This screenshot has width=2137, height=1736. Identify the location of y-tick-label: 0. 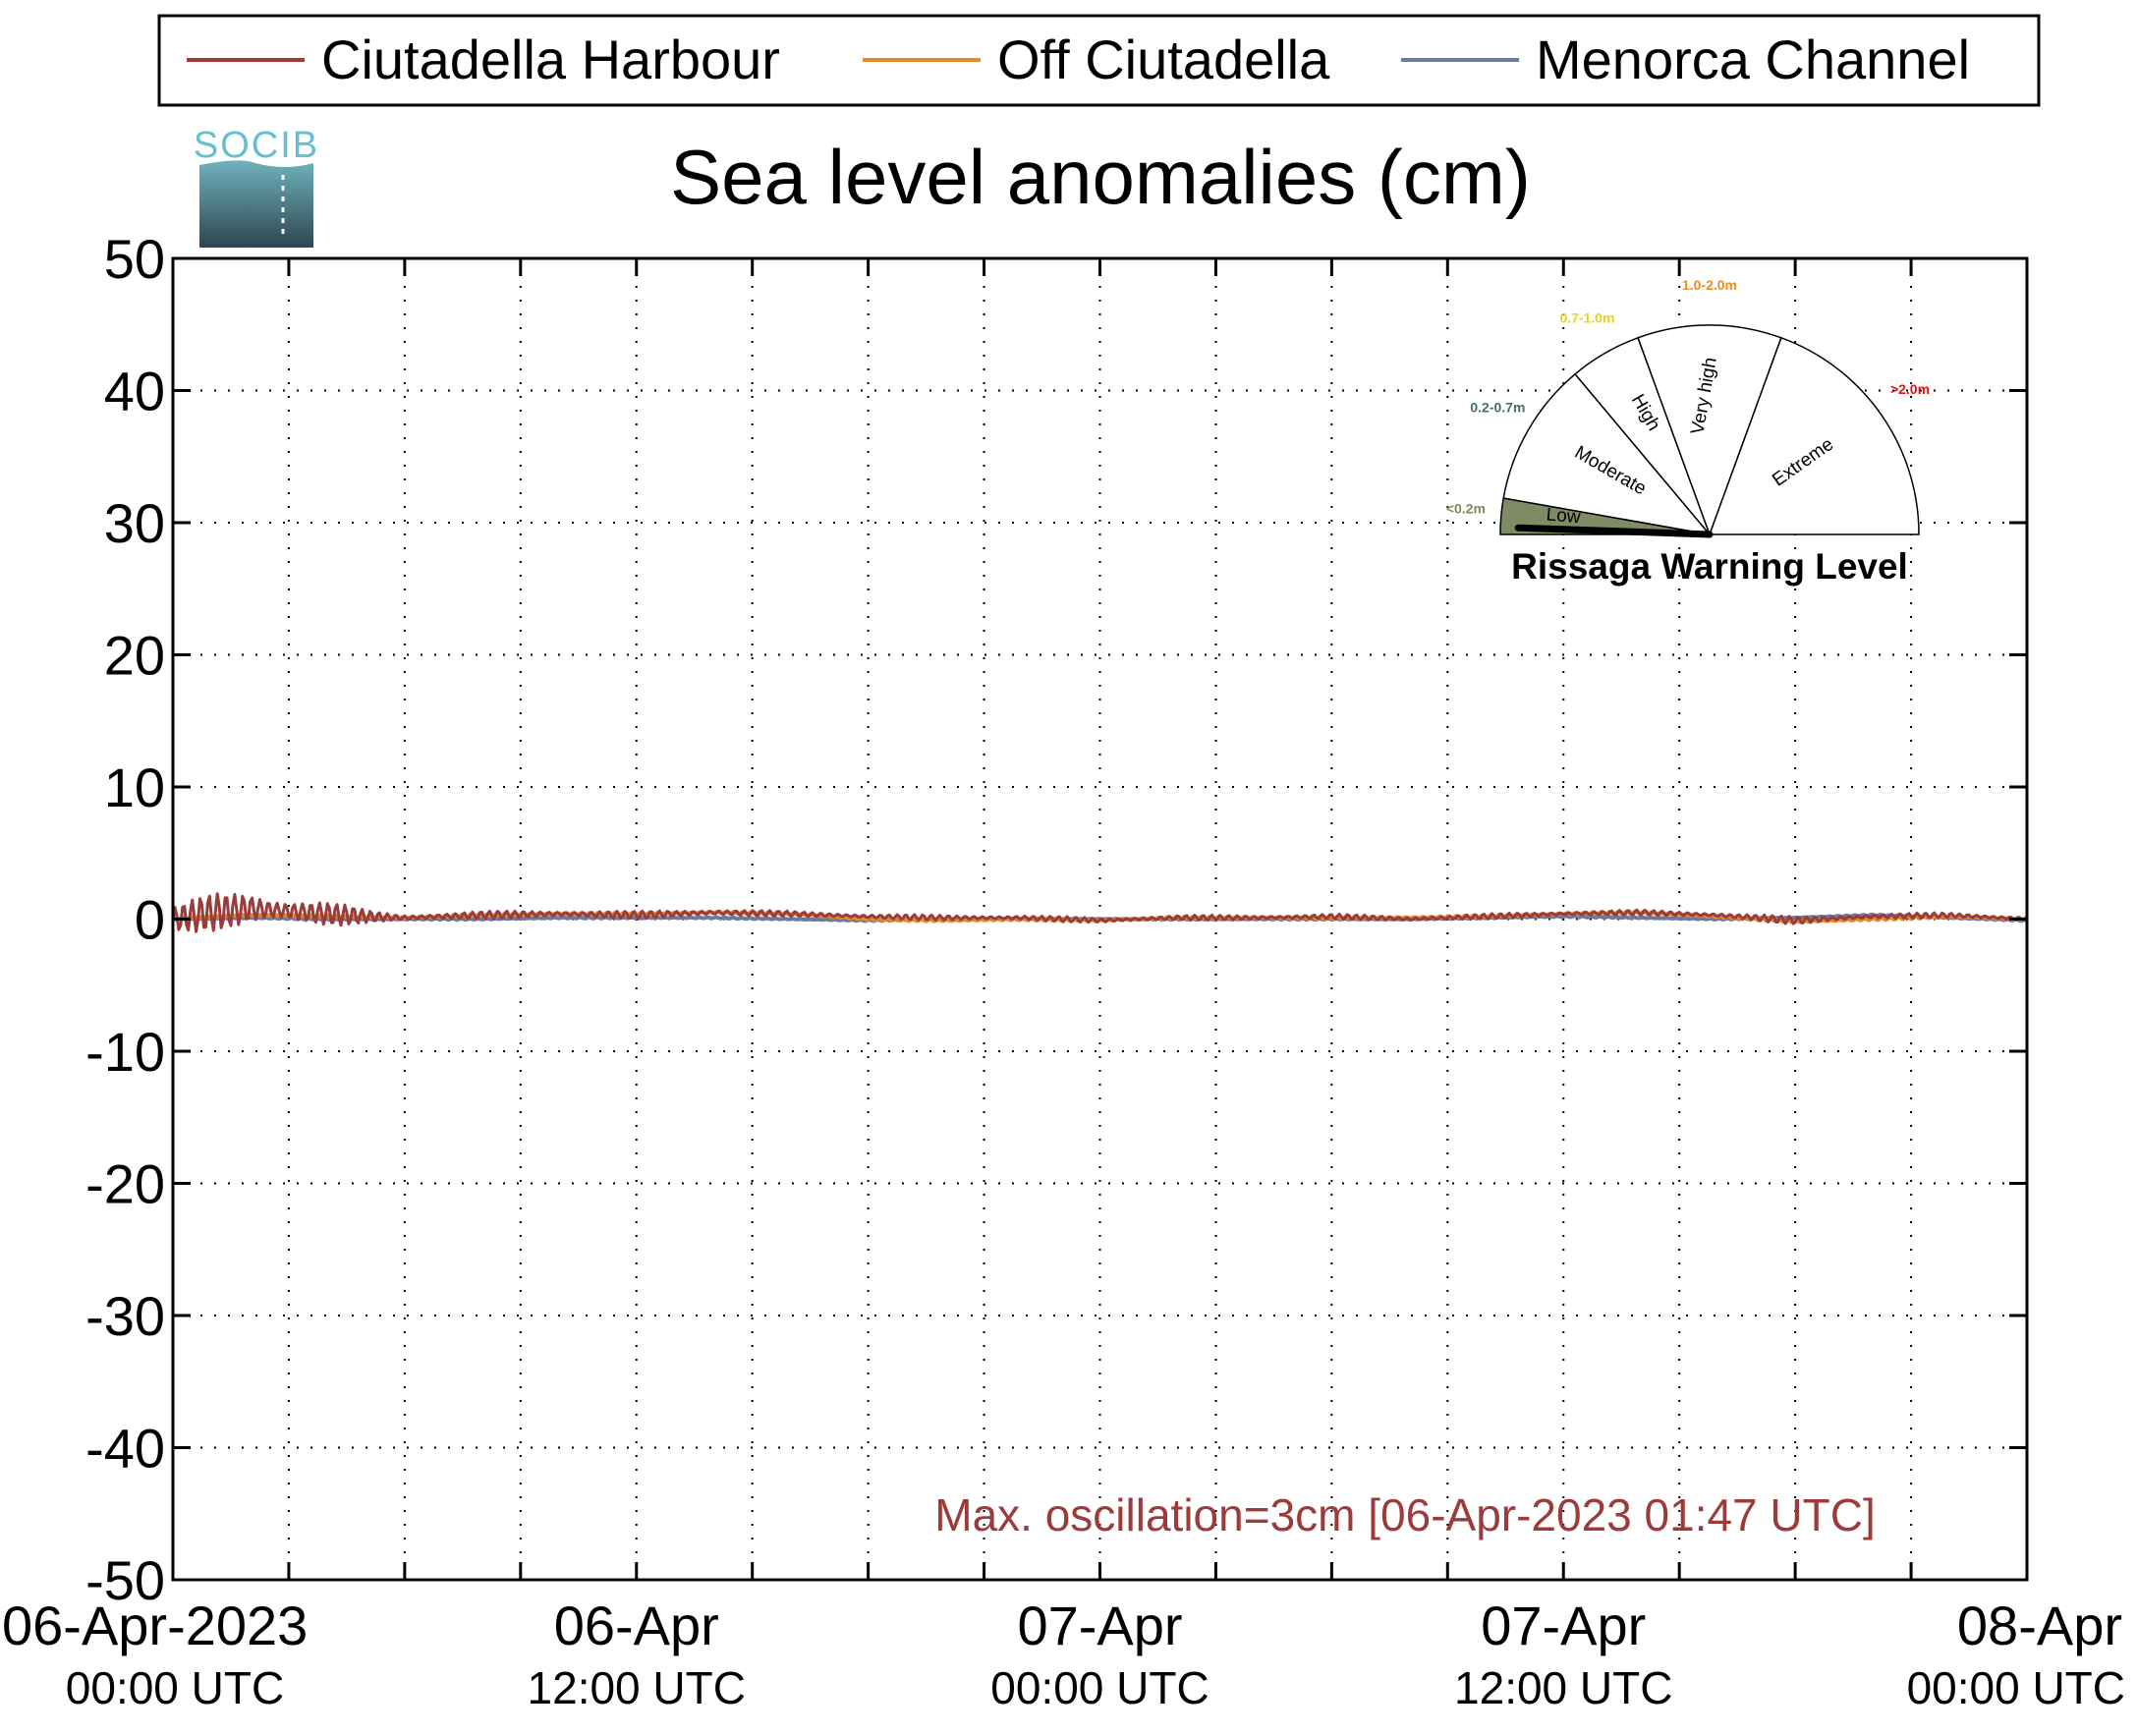
(150, 920).